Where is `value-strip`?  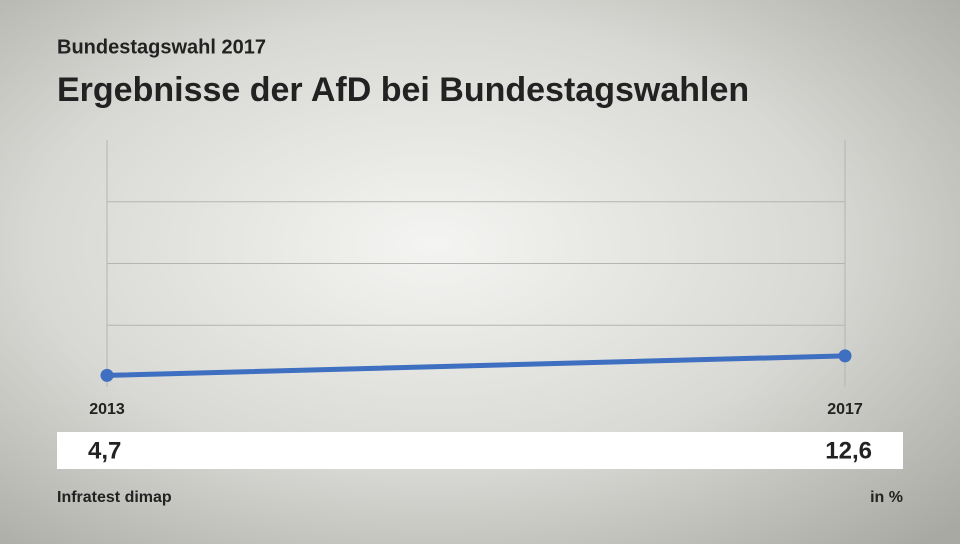 value-strip is located at coordinates (480, 450).